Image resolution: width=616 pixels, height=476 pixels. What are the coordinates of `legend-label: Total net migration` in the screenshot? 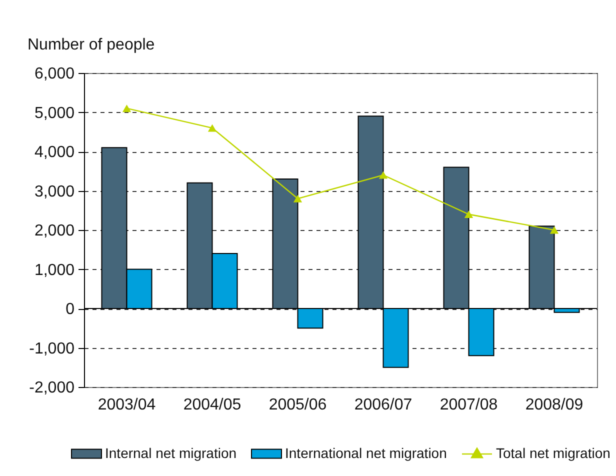 It's located at (553, 453).